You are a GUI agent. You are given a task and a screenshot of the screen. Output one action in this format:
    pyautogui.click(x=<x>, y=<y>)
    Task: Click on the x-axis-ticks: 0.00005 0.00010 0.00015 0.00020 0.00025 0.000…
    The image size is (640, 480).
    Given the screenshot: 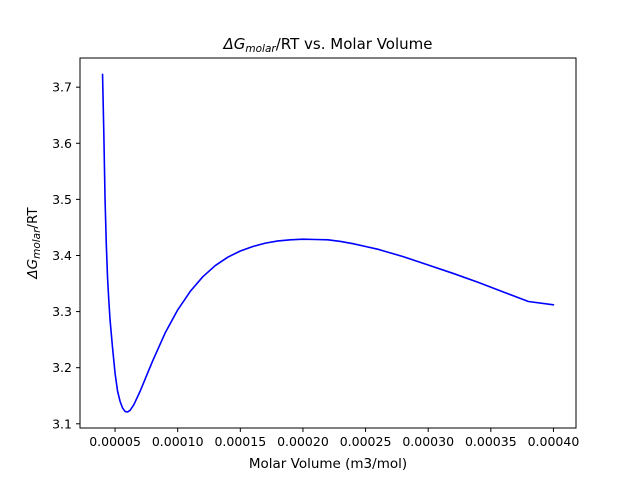 What is the action you would take?
    pyautogui.click(x=334, y=438)
    